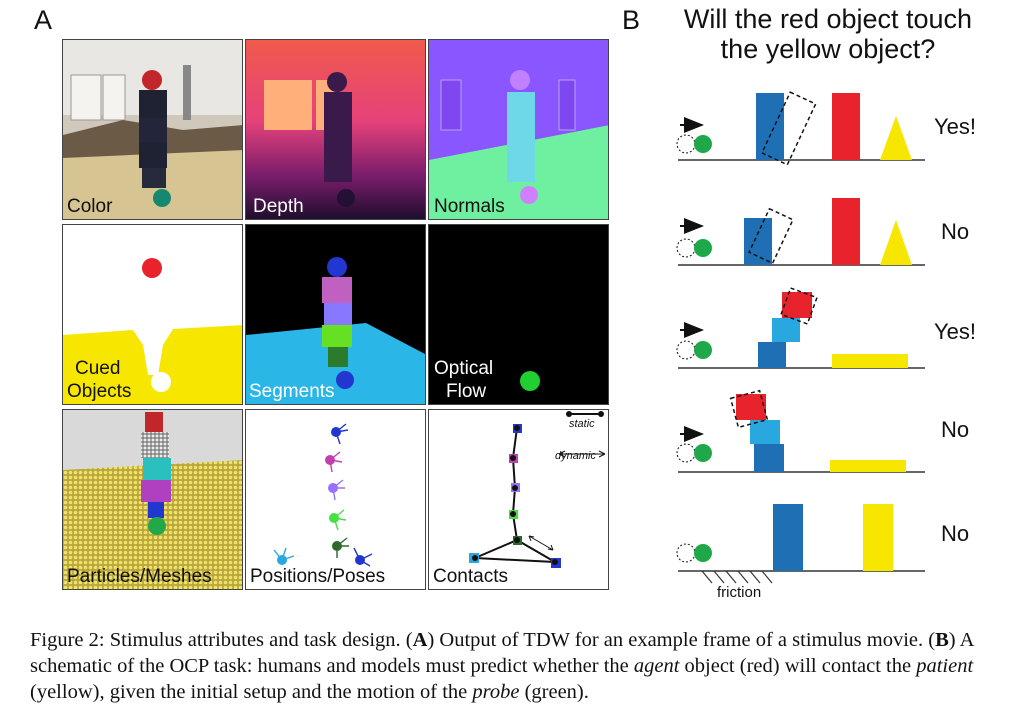 The width and height of the screenshot is (1013, 719). What do you see at coordinates (463, 368) in the screenshot?
I see `optical-flow-label-1: Optical` at bounding box center [463, 368].